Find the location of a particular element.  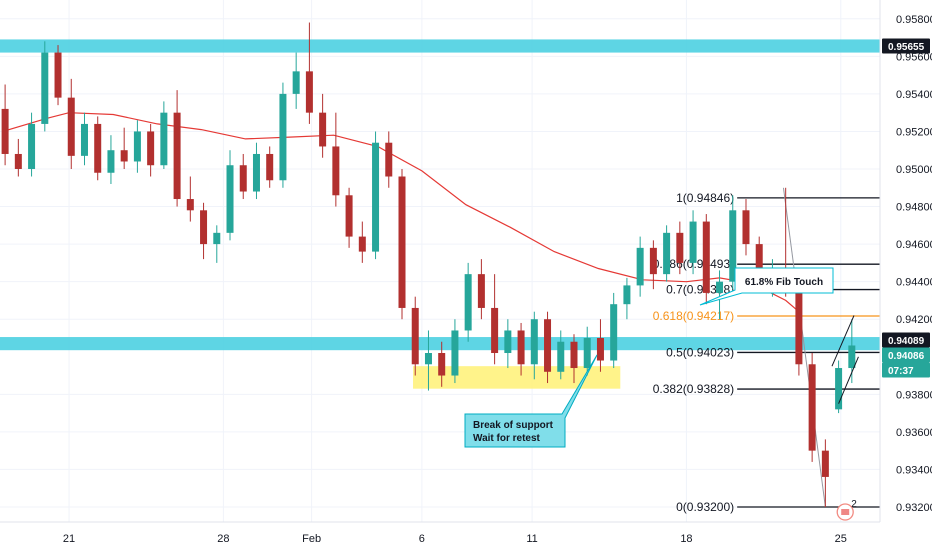

time-axis-background is located at coordinates (466, 536).